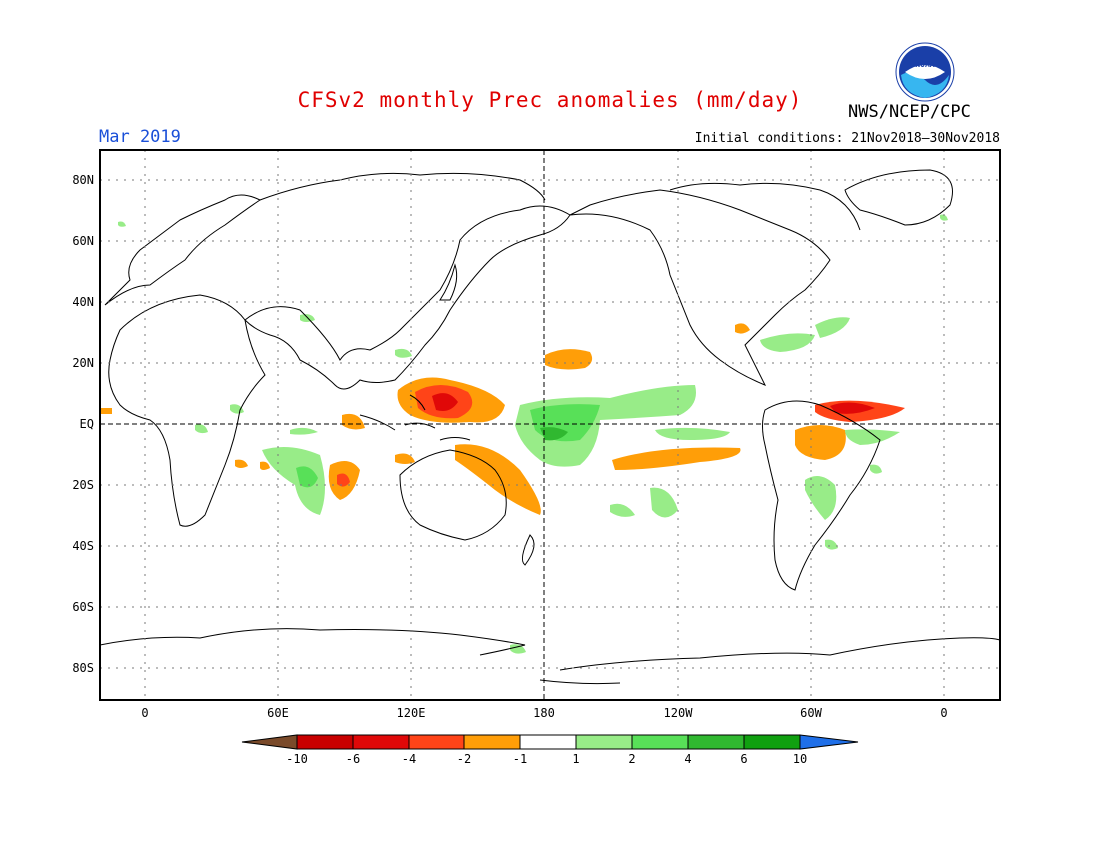  I want to click on anomaly-indian-ocean-neg, so click(344, 480).